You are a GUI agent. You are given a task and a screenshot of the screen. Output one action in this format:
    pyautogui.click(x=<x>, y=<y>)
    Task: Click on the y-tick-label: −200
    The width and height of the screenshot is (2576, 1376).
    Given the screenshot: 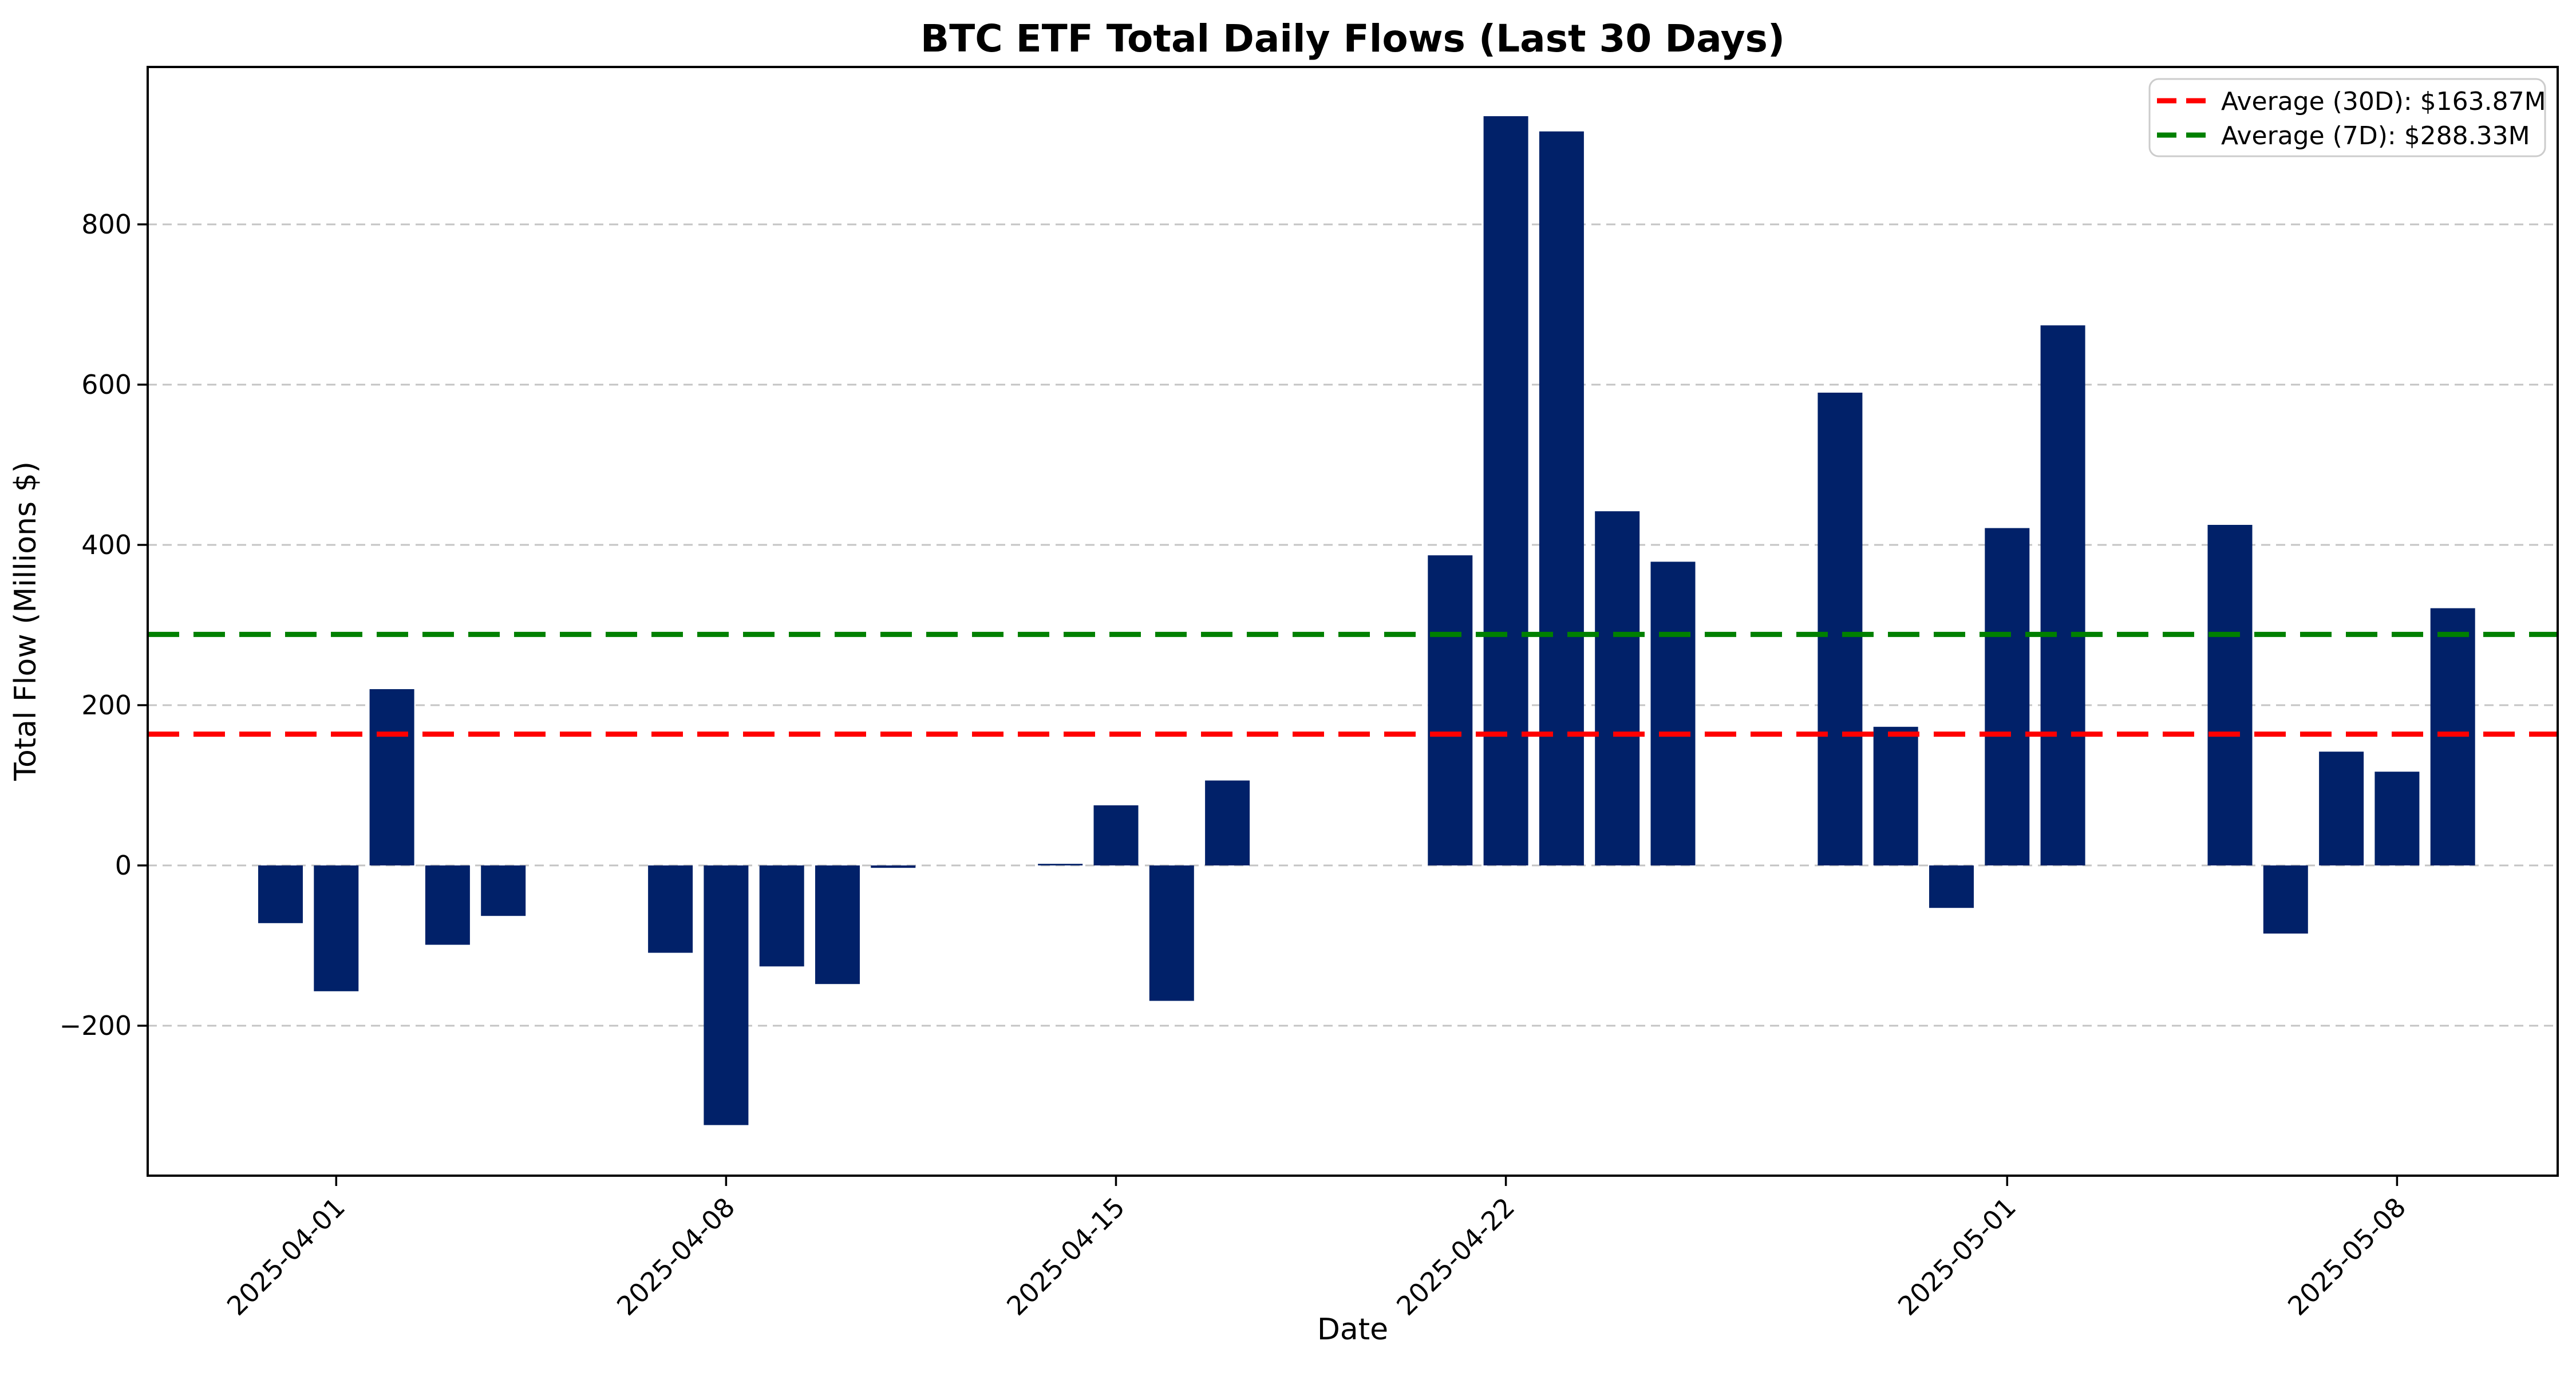 What is the action you would take?
    pyautogui.click(x=96, y=1026)
    